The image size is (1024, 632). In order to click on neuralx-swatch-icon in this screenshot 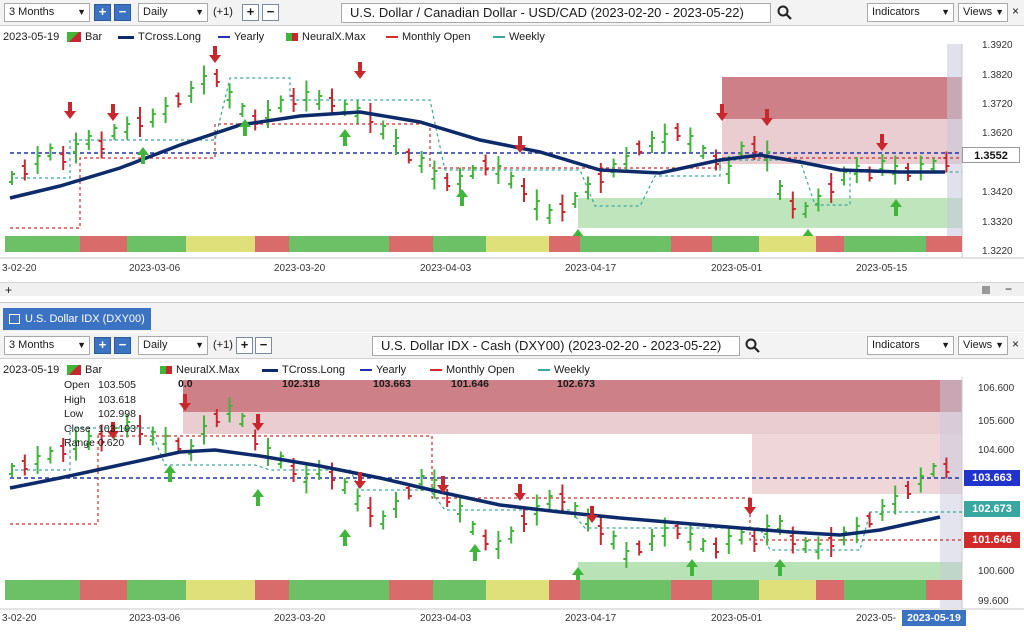, I will do `click(166, 370)`.